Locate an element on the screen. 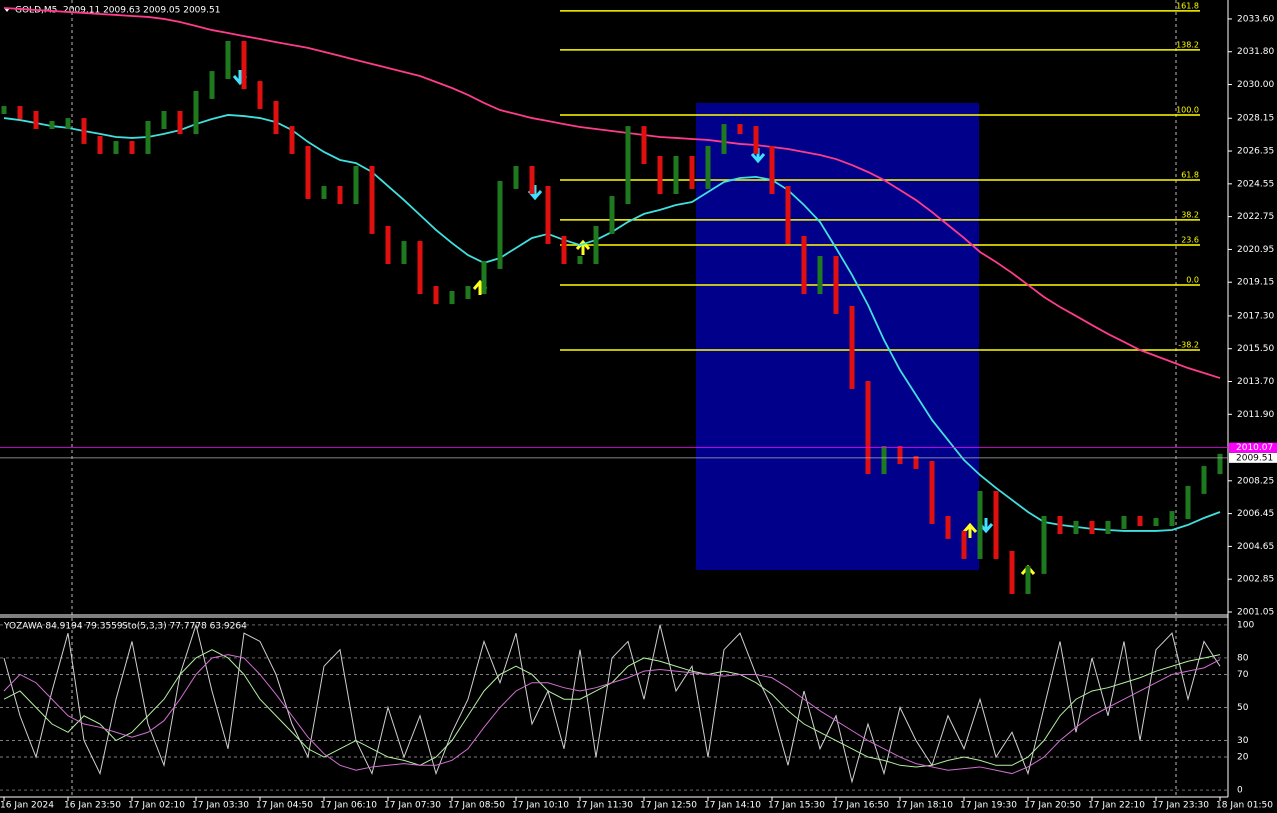 This screenshot has height=813, width=1277. y-tick-label: 2008.25 is located at coordinates (1255, 481).